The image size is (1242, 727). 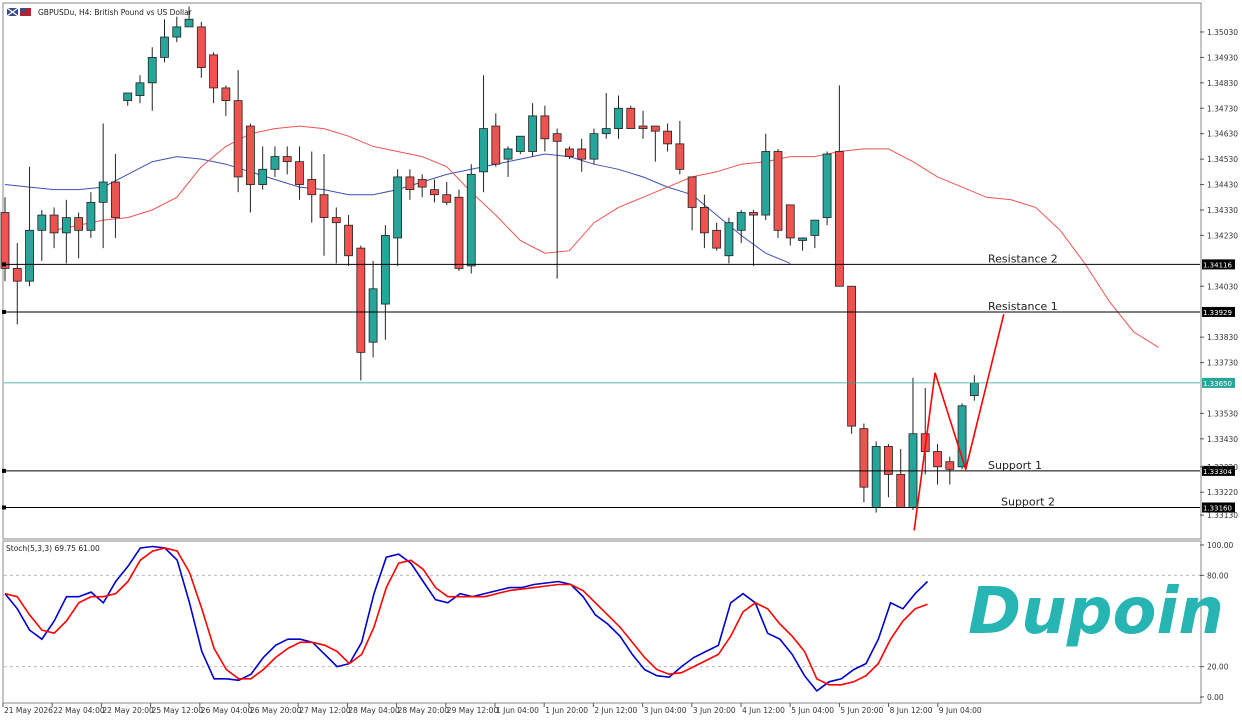 I want to click on level-label: Support 1, so click(x=1015, y=465).